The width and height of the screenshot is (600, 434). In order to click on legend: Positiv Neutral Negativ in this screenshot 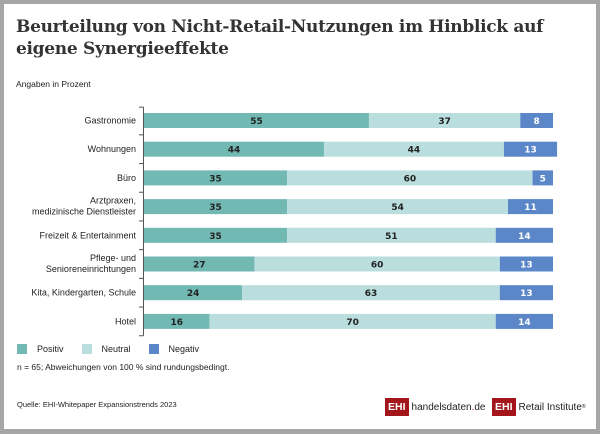, I will do `click(117, 349)`.